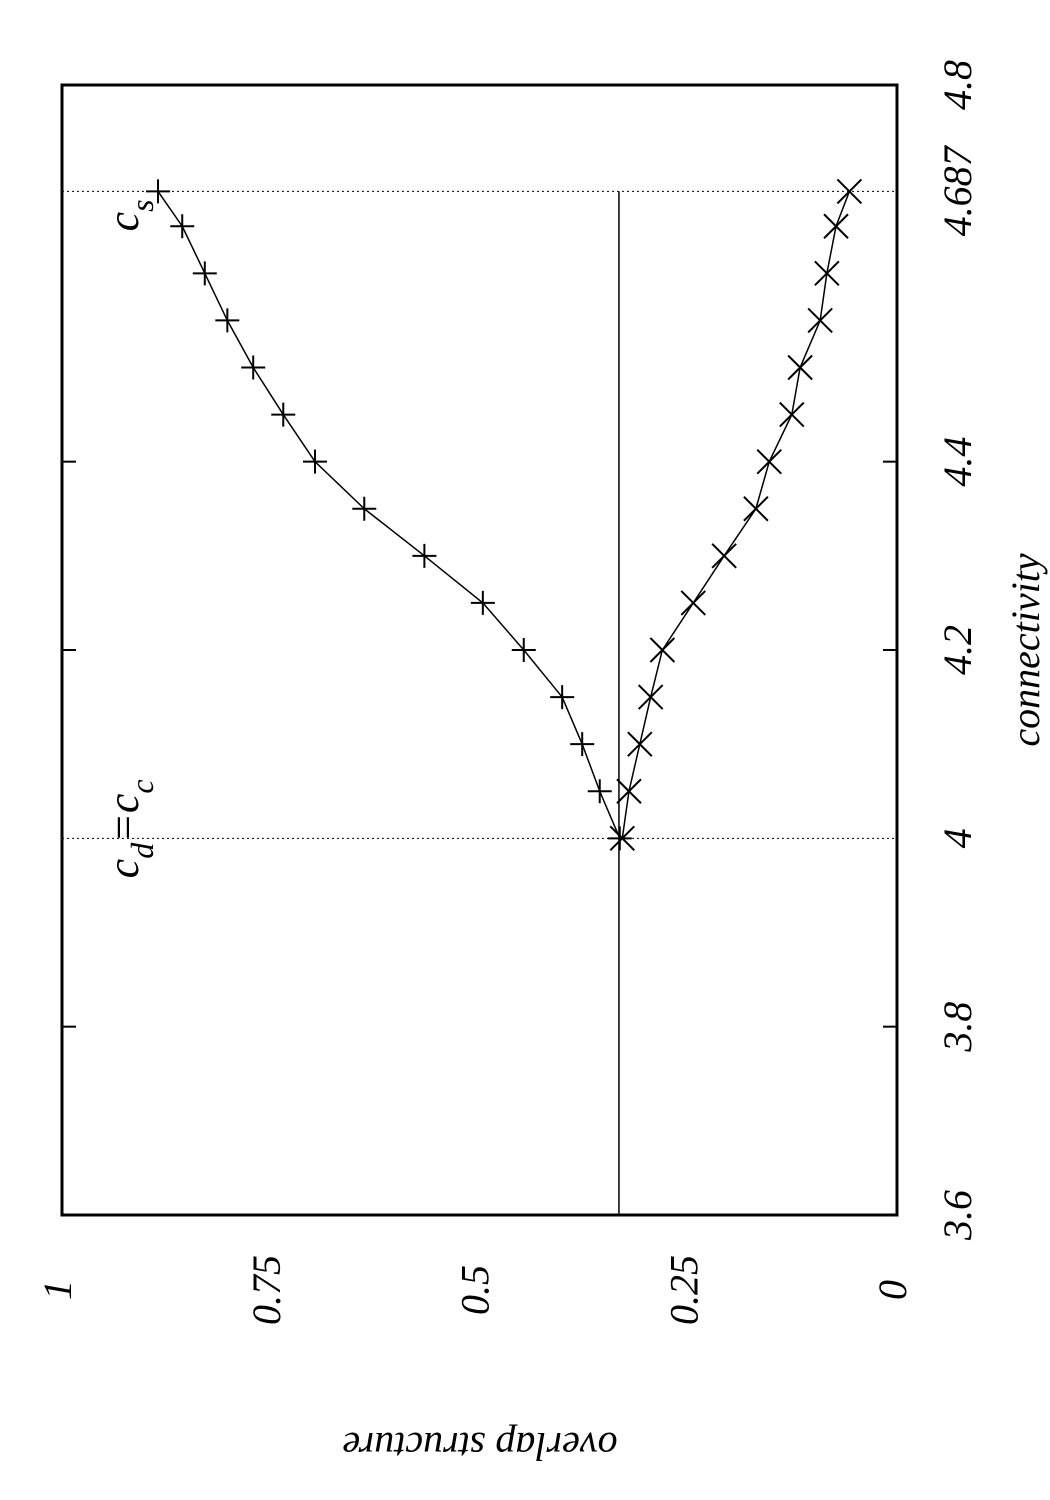  Describe the element at coordinates (142, 850) in the screenshot. I see `annotation-subscript: d` at that location.